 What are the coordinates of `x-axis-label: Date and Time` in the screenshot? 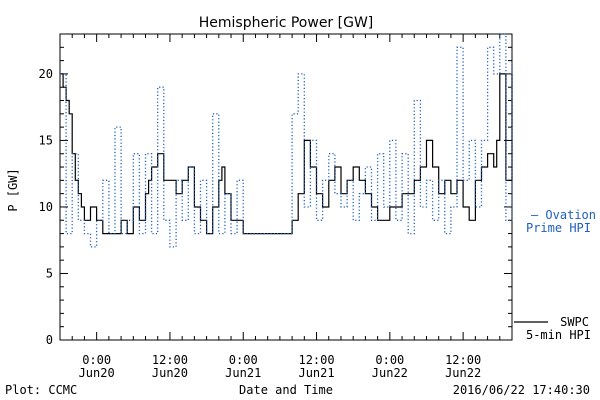 It's located at (286, 390).